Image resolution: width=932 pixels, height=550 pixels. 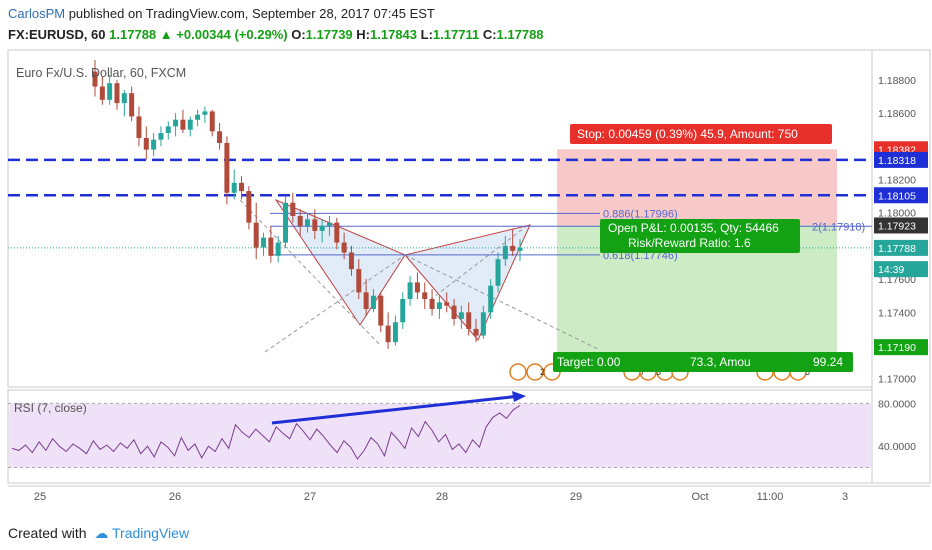 I want to click on footer-brand: Created with ☁ TradingView, so click(x=98, y=533).